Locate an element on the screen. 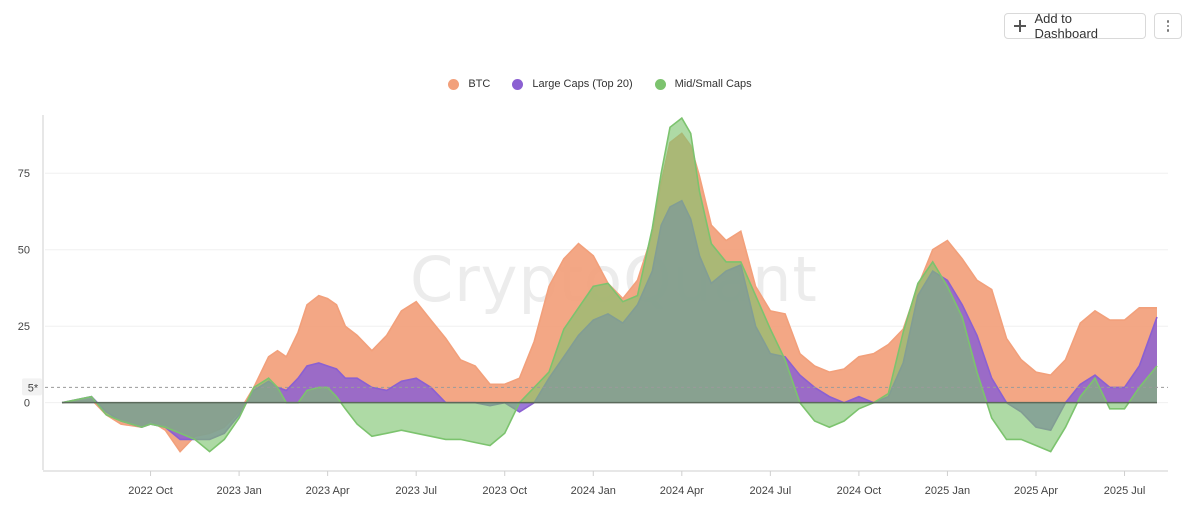  legend-item-btc: BTC is located at coordinates (469, 84).